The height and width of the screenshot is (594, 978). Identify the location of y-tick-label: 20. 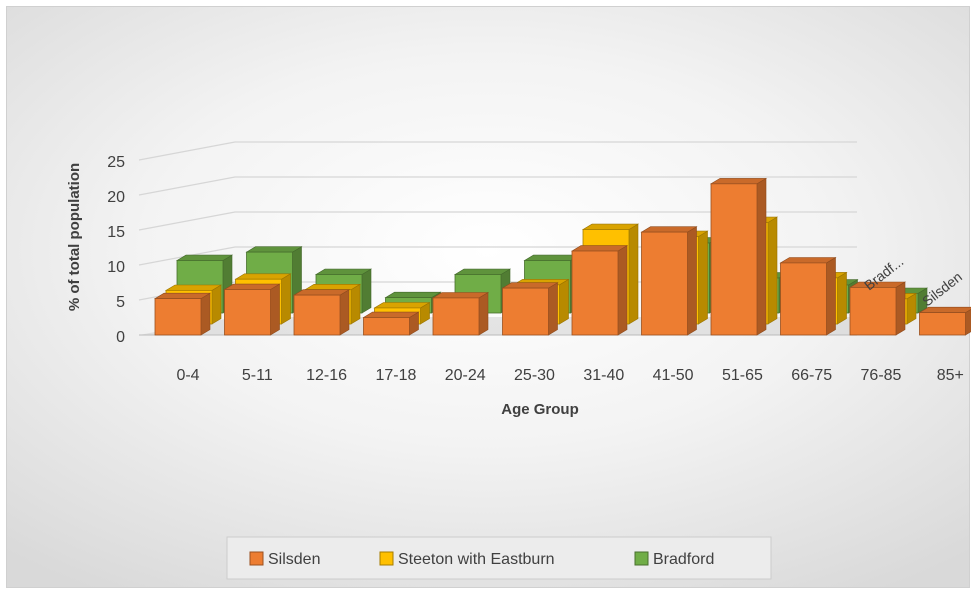
(116, 197).